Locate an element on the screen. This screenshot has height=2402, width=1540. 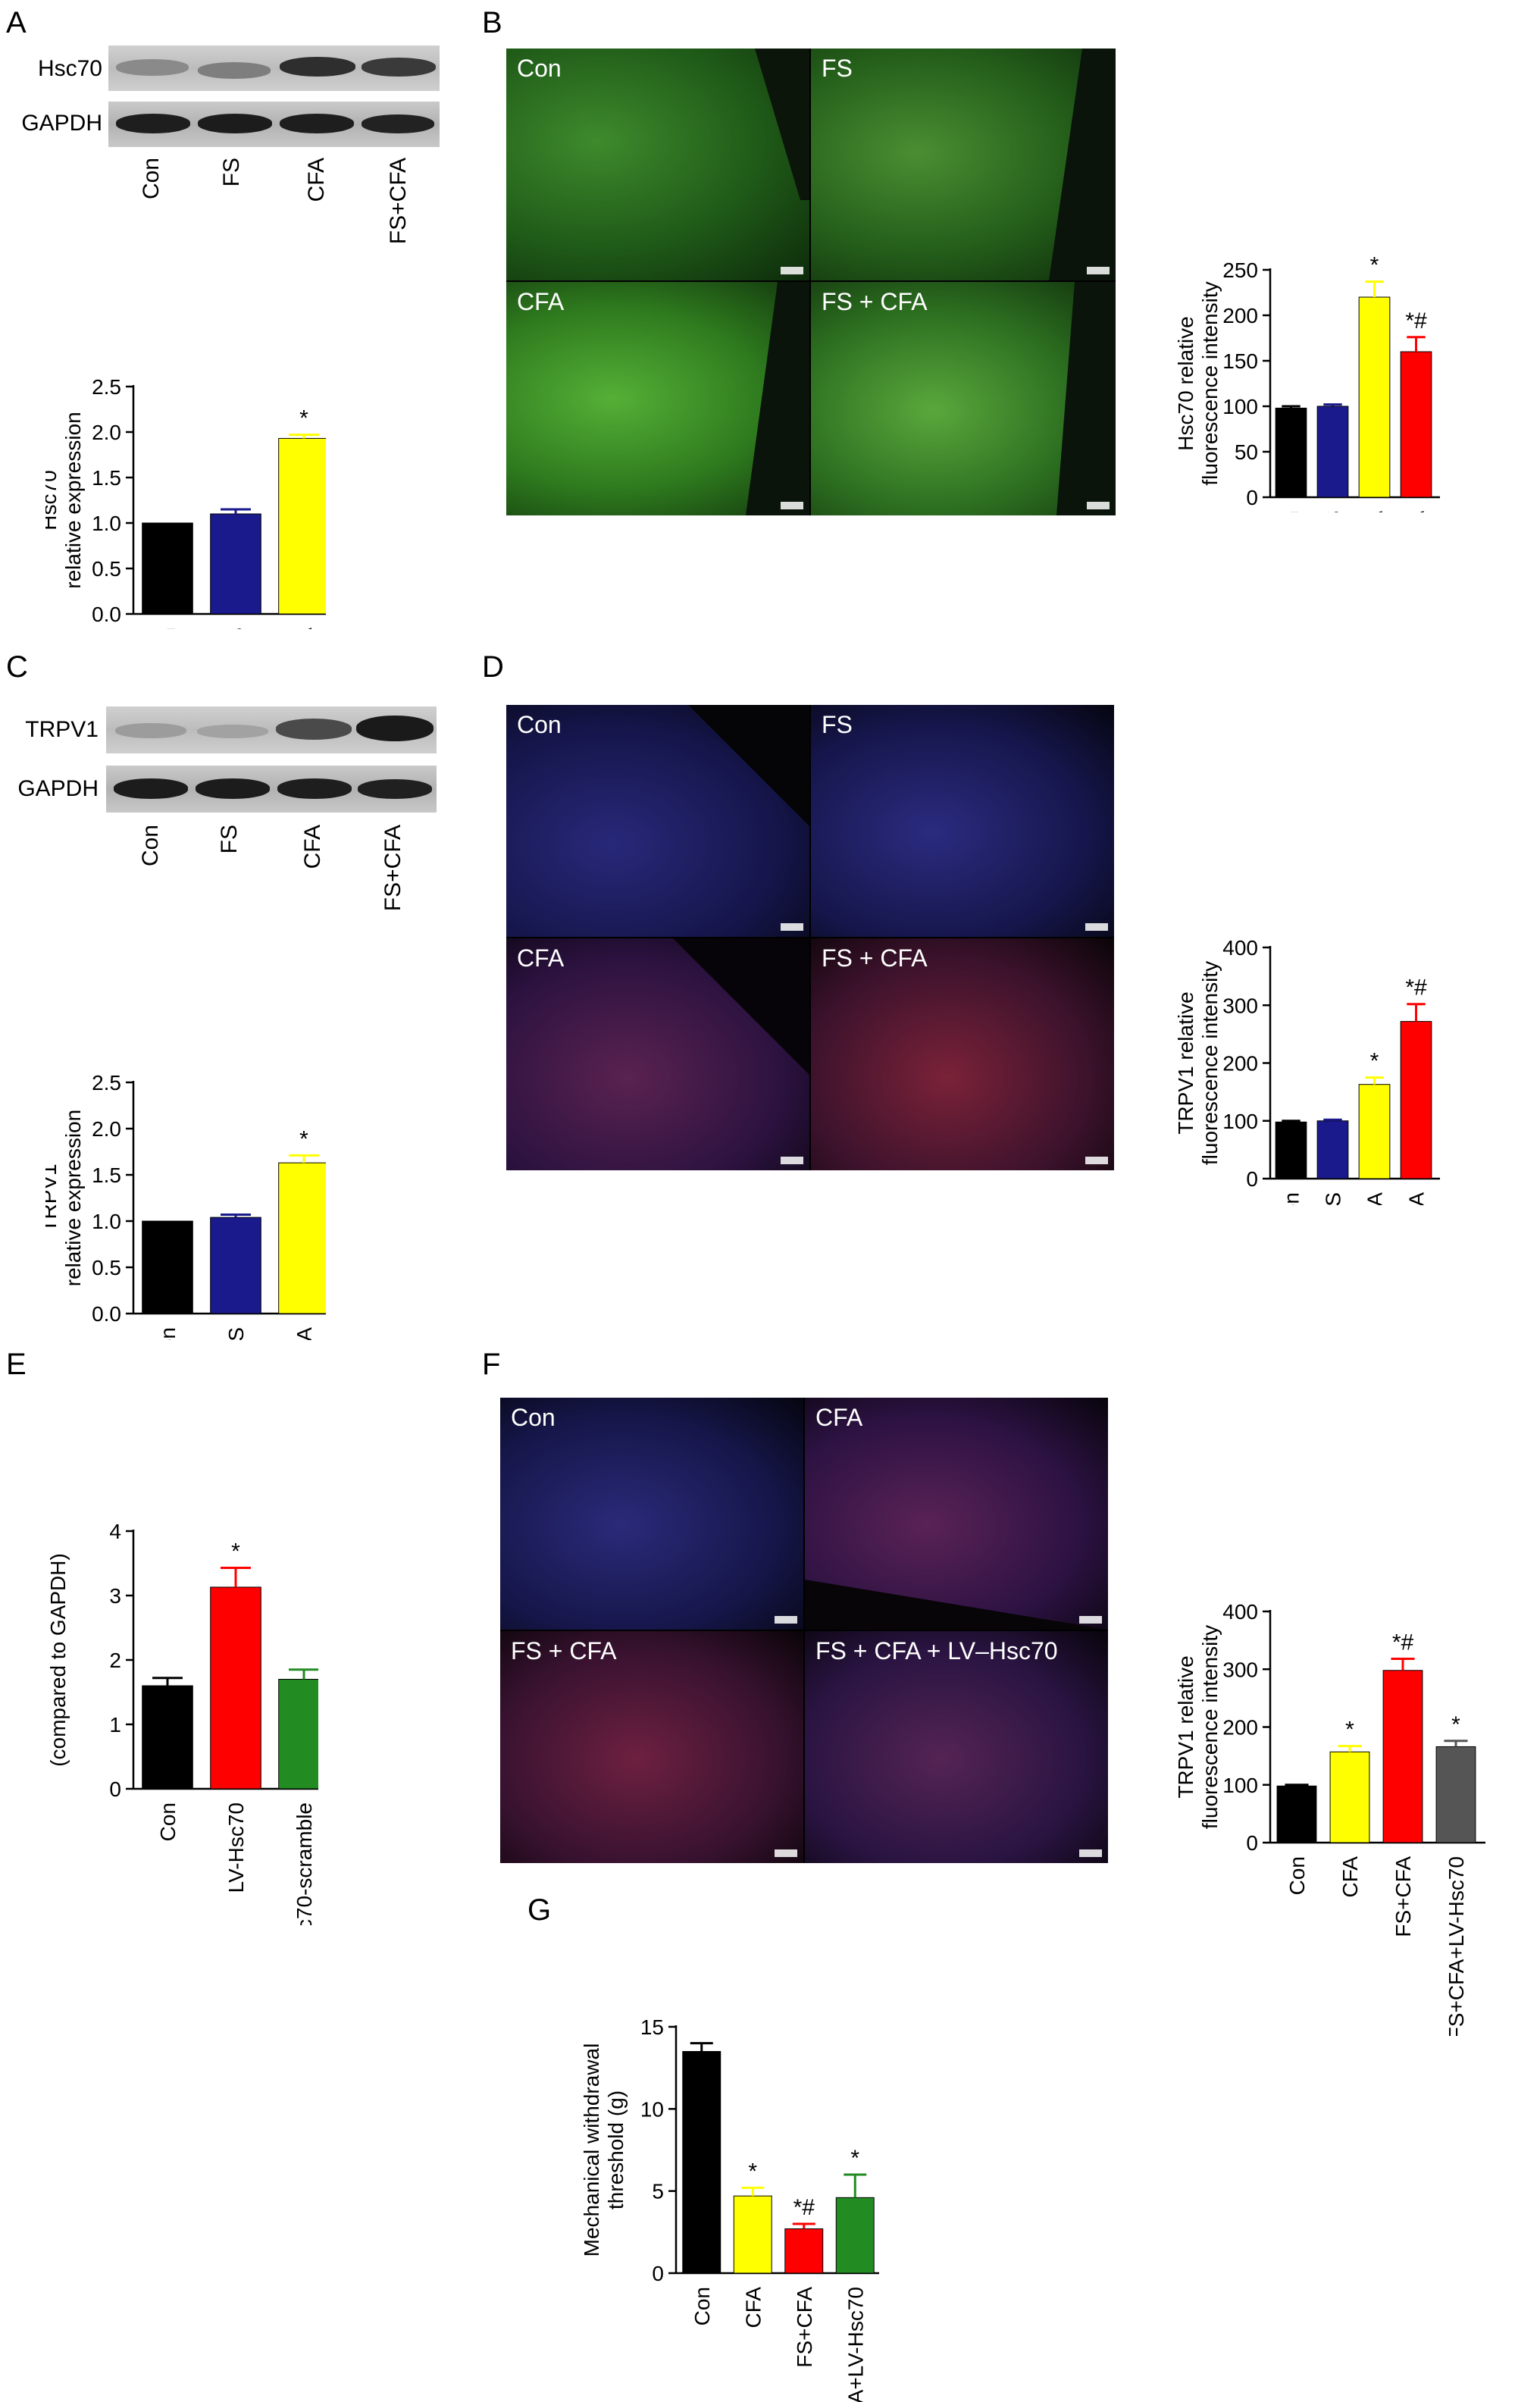
blot-a-lane-labels: Con FS CFA FS+CFA is located at coordinates (275, 201).